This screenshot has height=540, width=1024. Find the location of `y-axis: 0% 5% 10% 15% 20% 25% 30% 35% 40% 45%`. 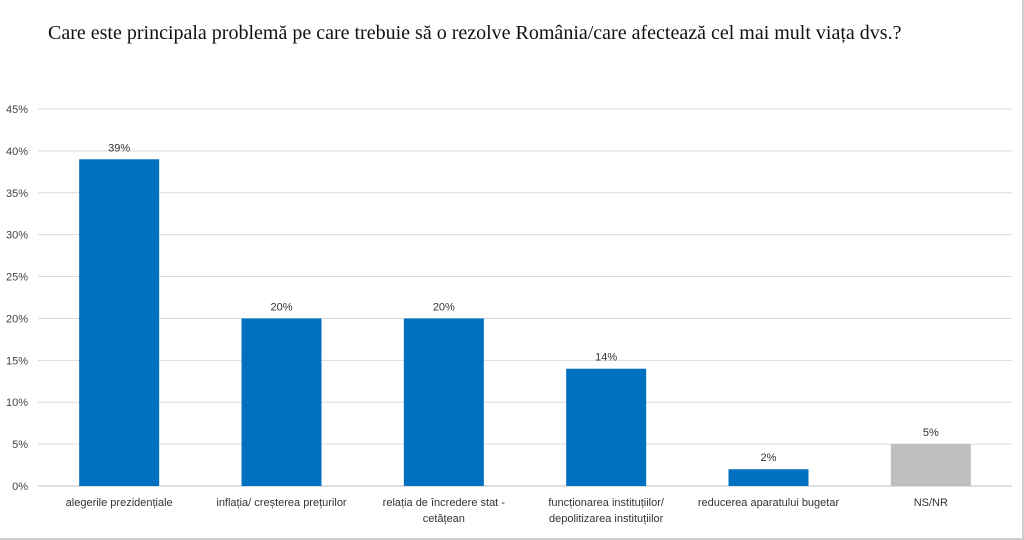

y-axis: 0% 5% 10% 15% 20% 25% 30% 35% 40% 45% is located at coordinates (17, 298).